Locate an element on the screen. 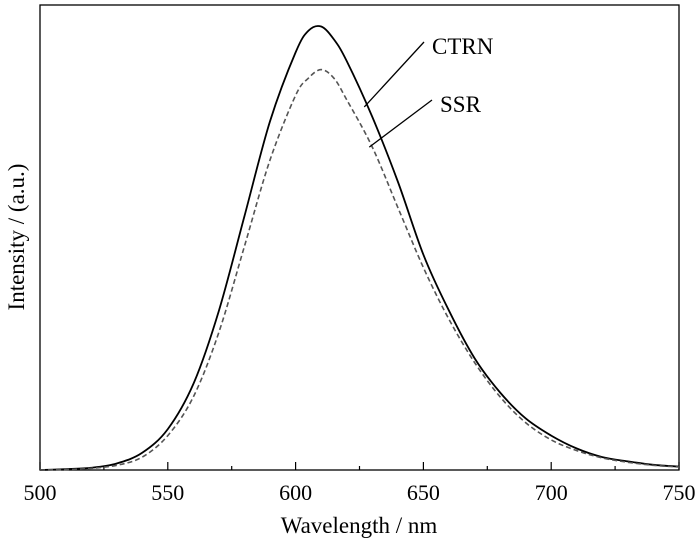 This screenshot has width=700, height=545. x-tick-label: 750 is located at coordinates (679, 492).